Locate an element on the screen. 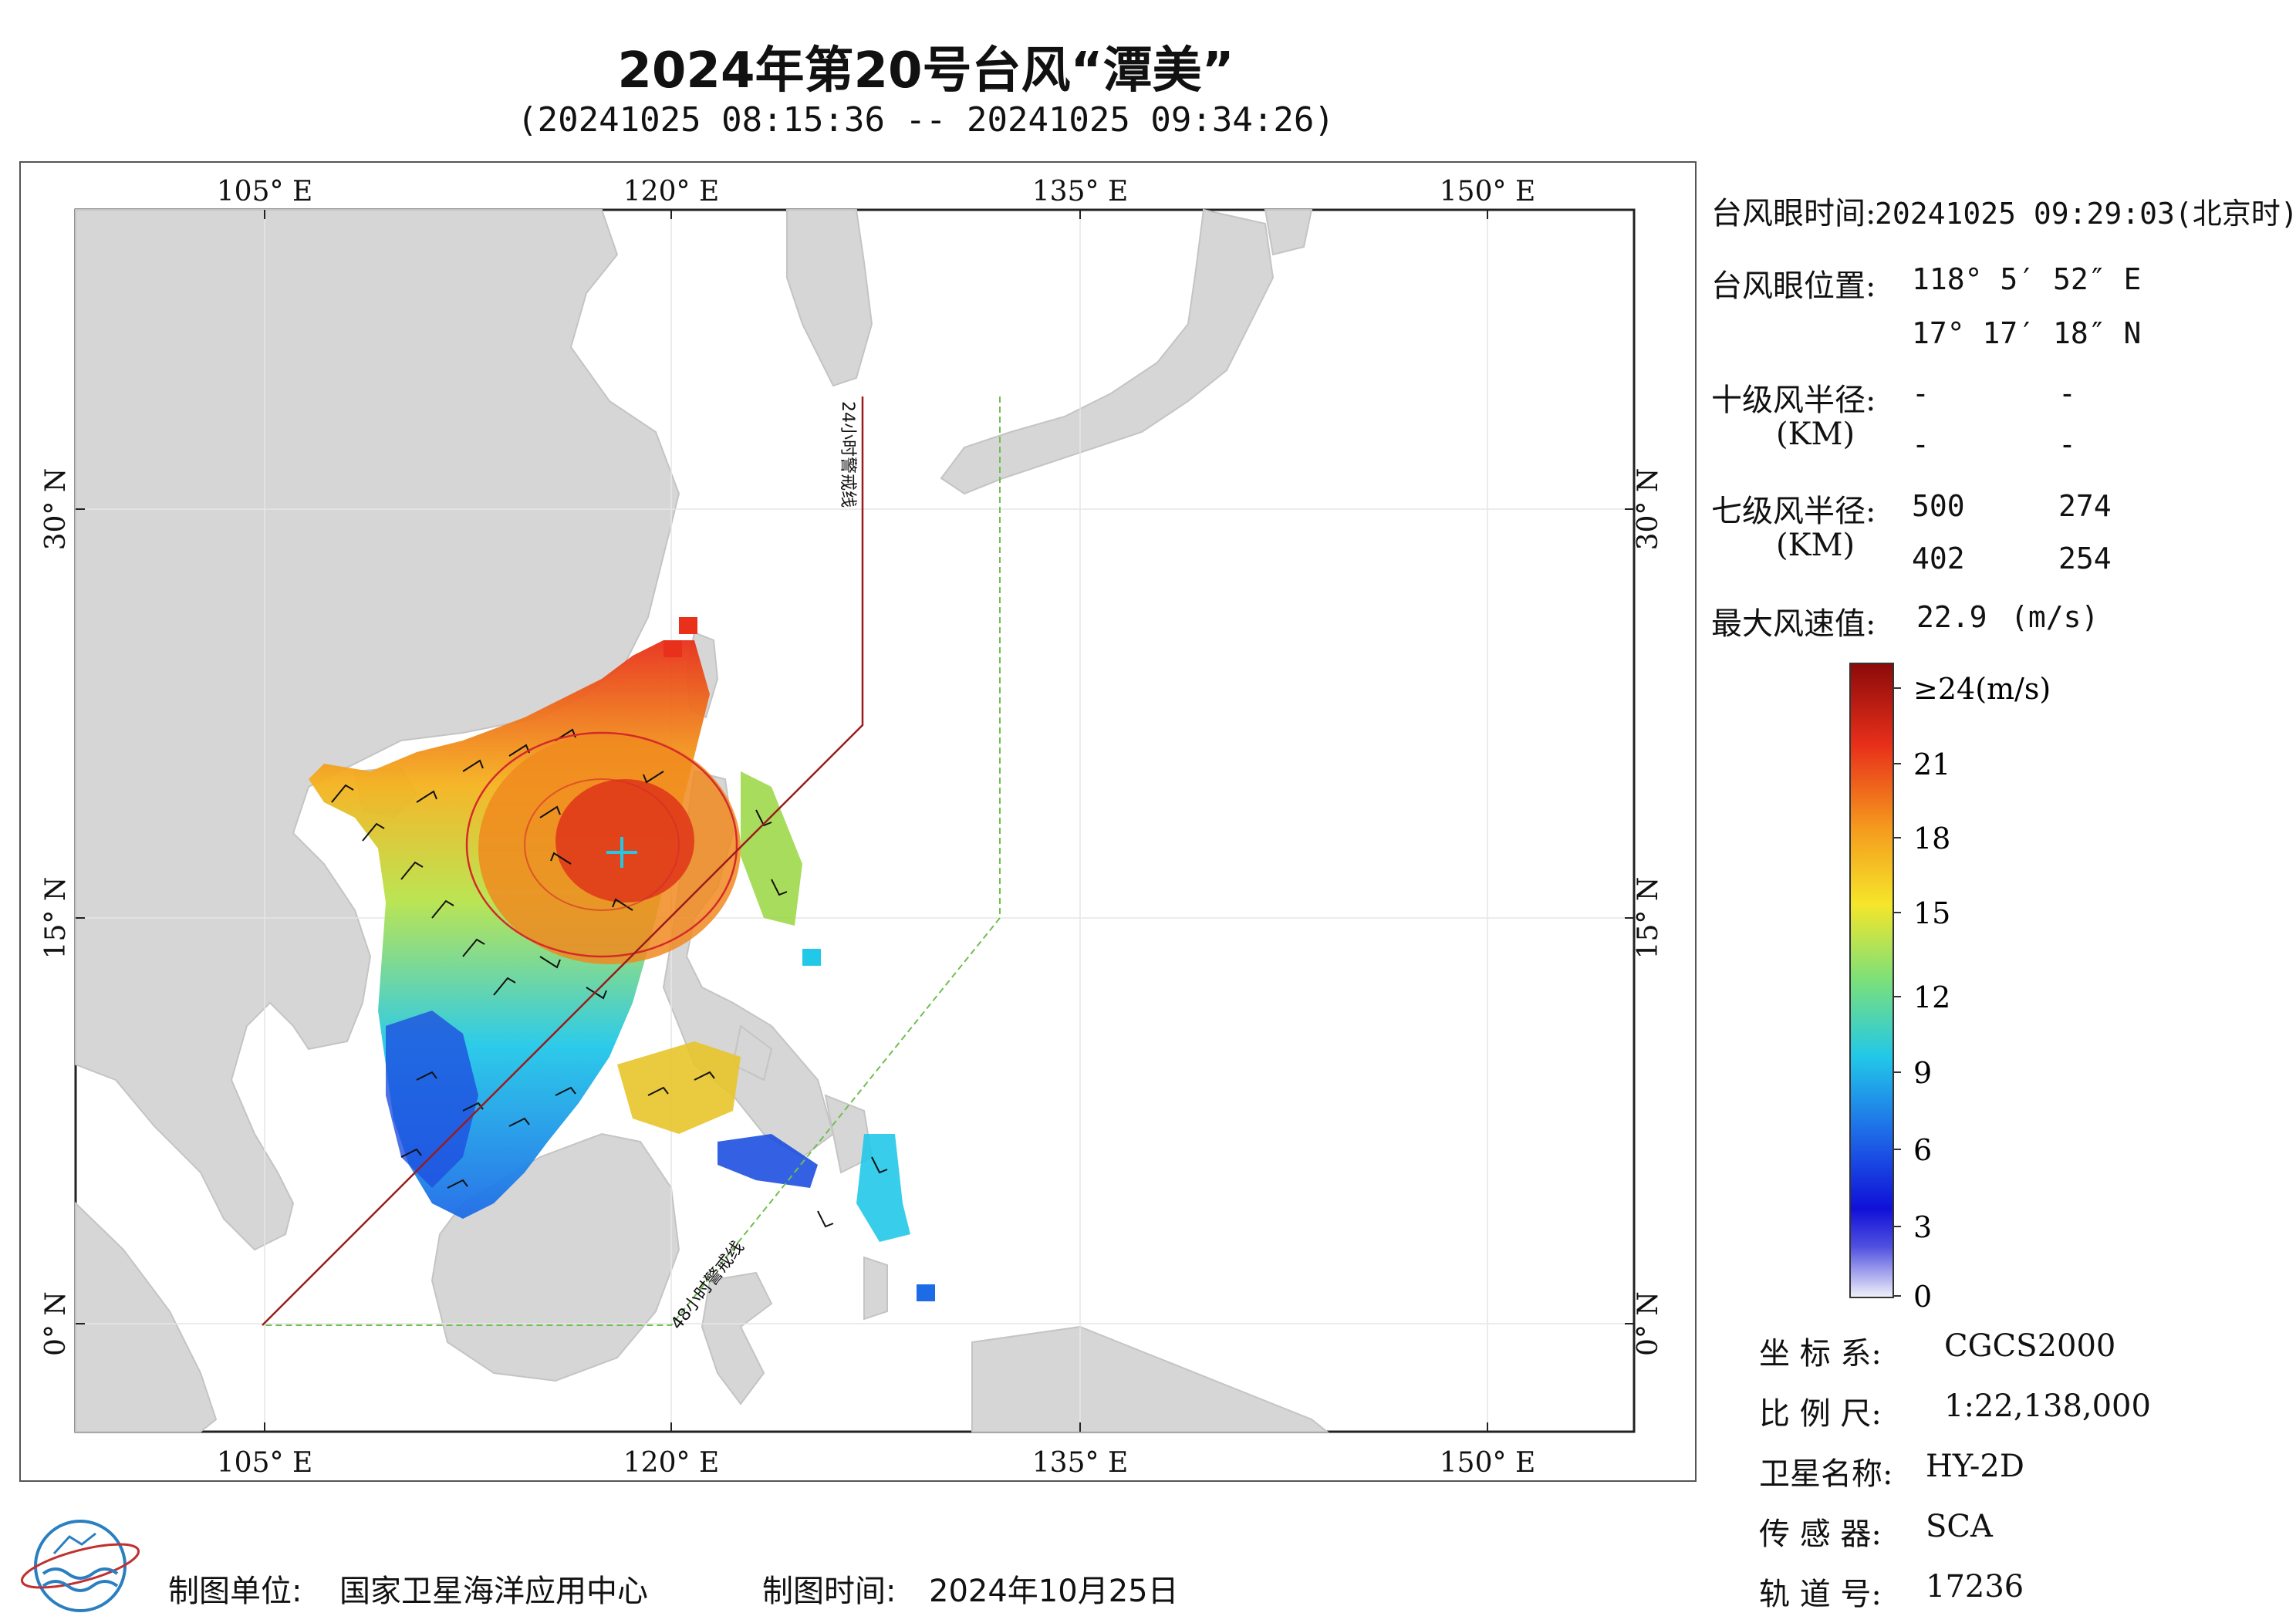 Image resolution: width=2296 pixels, height=1623 pixels. max-wind-unit: (m/s) is located at coordinates (2055, 617).